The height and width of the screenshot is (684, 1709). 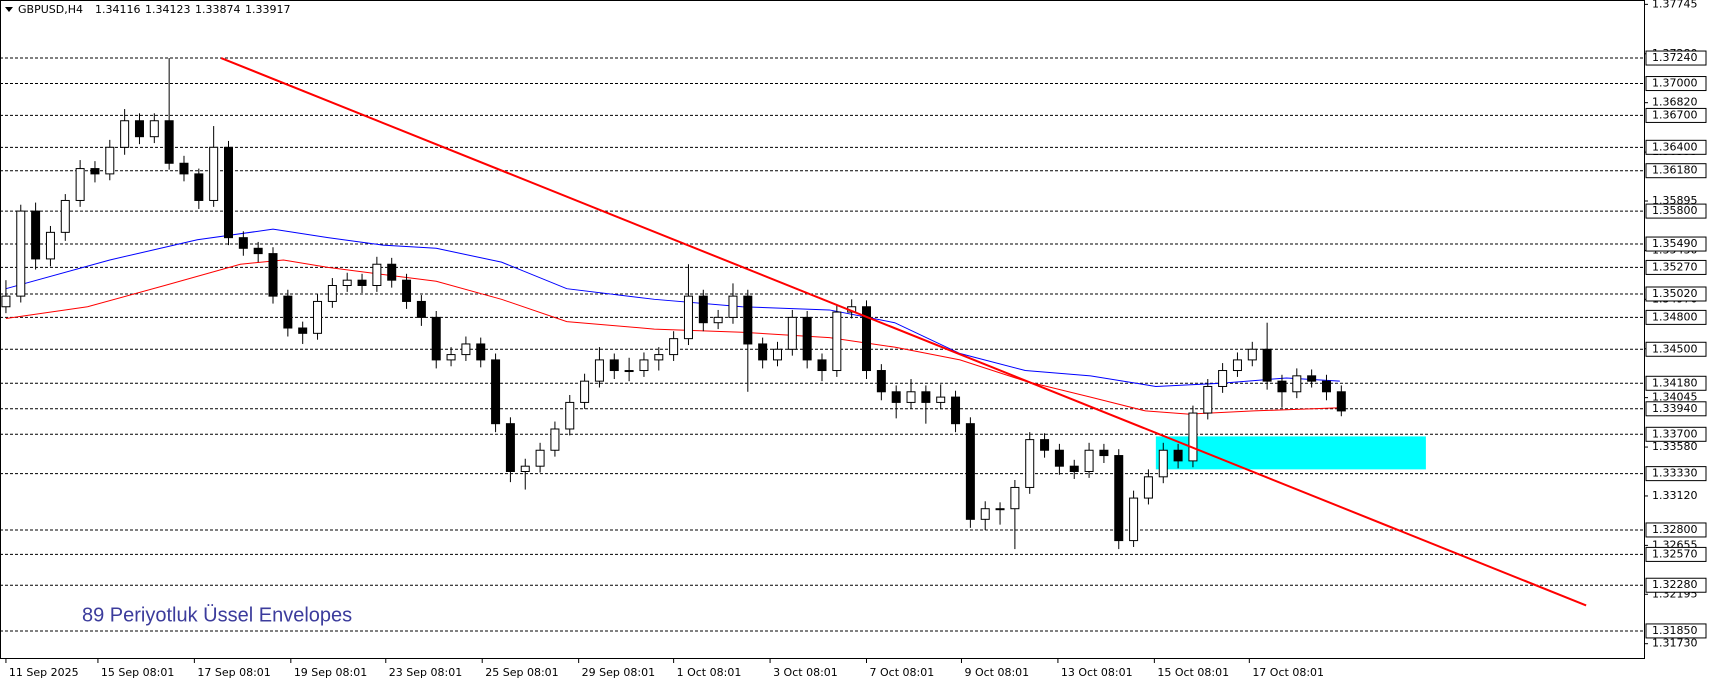 I want to click on level-label: 1.36180, so click(x=1675, y=170).